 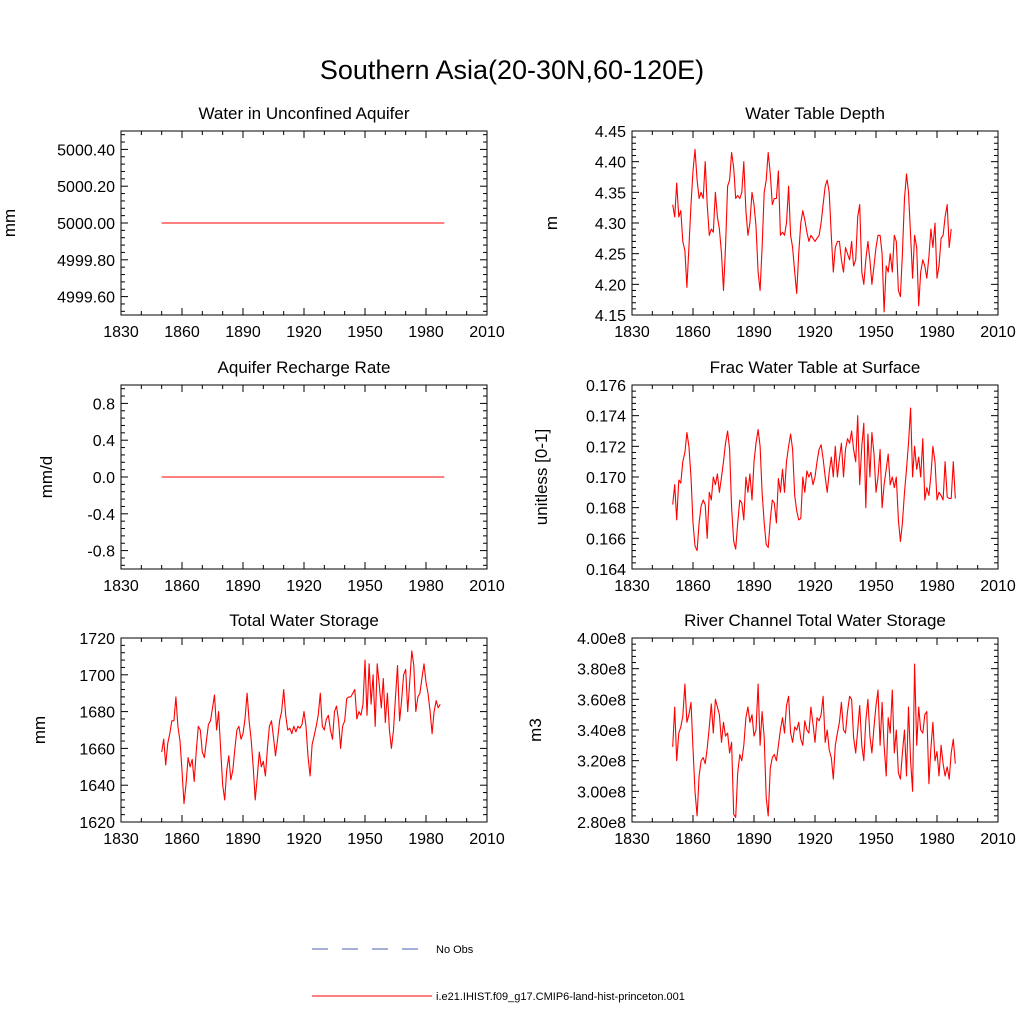 I want to click on y-tick-label: 0.8, so click(x=104, y=404).